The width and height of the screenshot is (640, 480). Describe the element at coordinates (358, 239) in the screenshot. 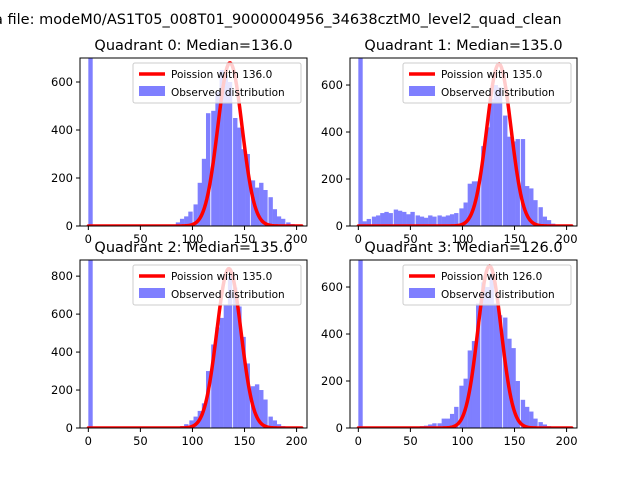

I see `quadrant-1-xtick-label: 0` at that location.